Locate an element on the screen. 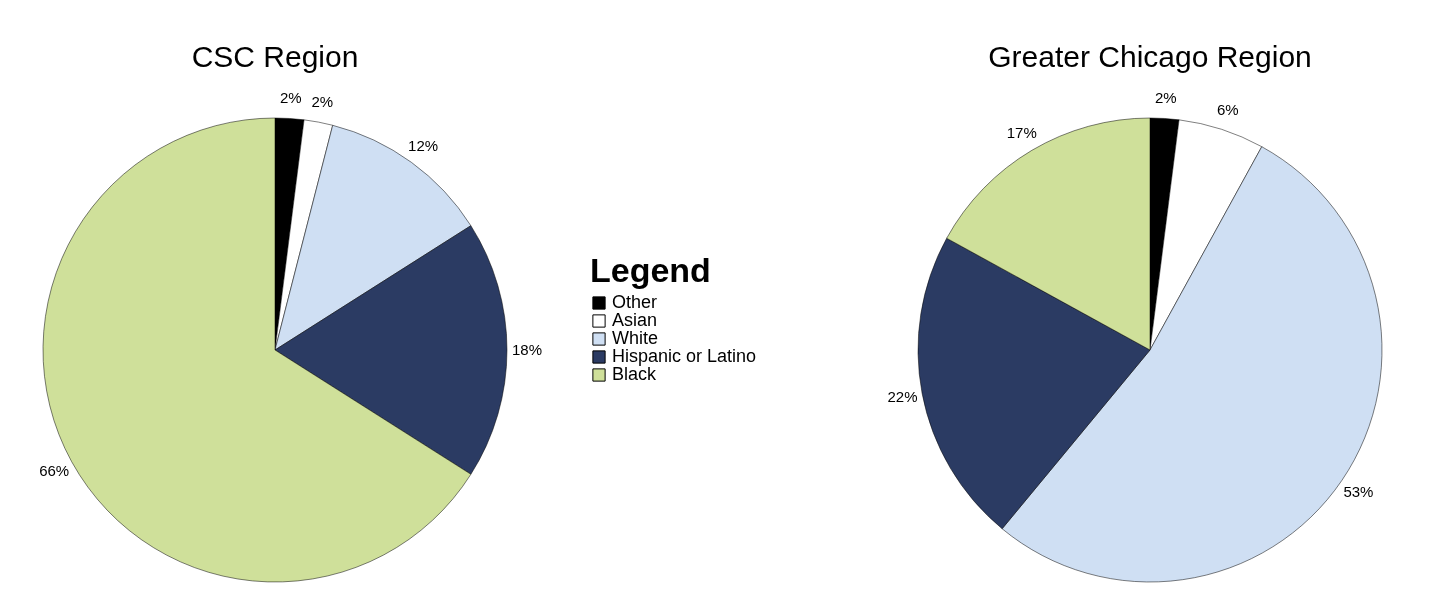 The width and height of the screenshot is (1429, 596). legend-label: Hispanic or Latino is located at coordinates (684, 356).